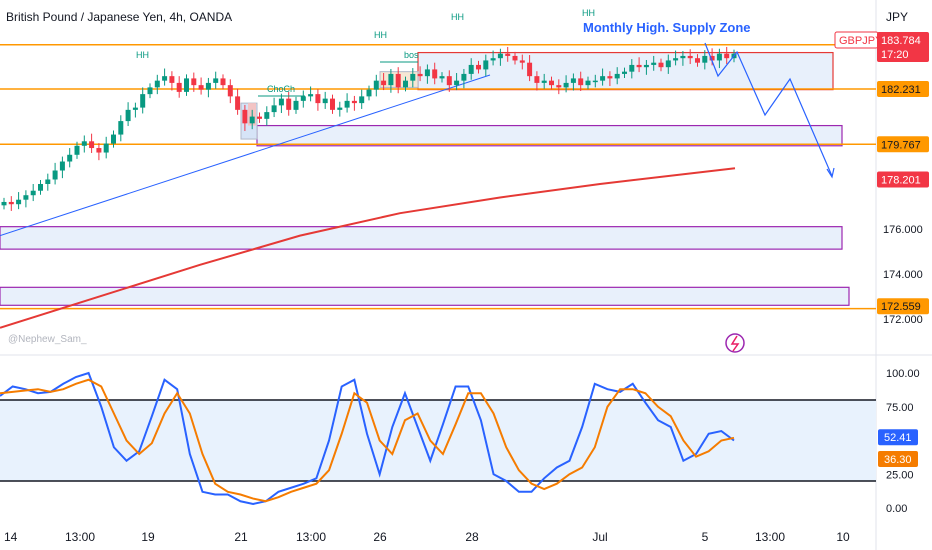 The image size is (932, 550). Describe the element at coordinates (861, 41) in the screenshot. I see `symbol-tag-text: GBPJPY` at that location.